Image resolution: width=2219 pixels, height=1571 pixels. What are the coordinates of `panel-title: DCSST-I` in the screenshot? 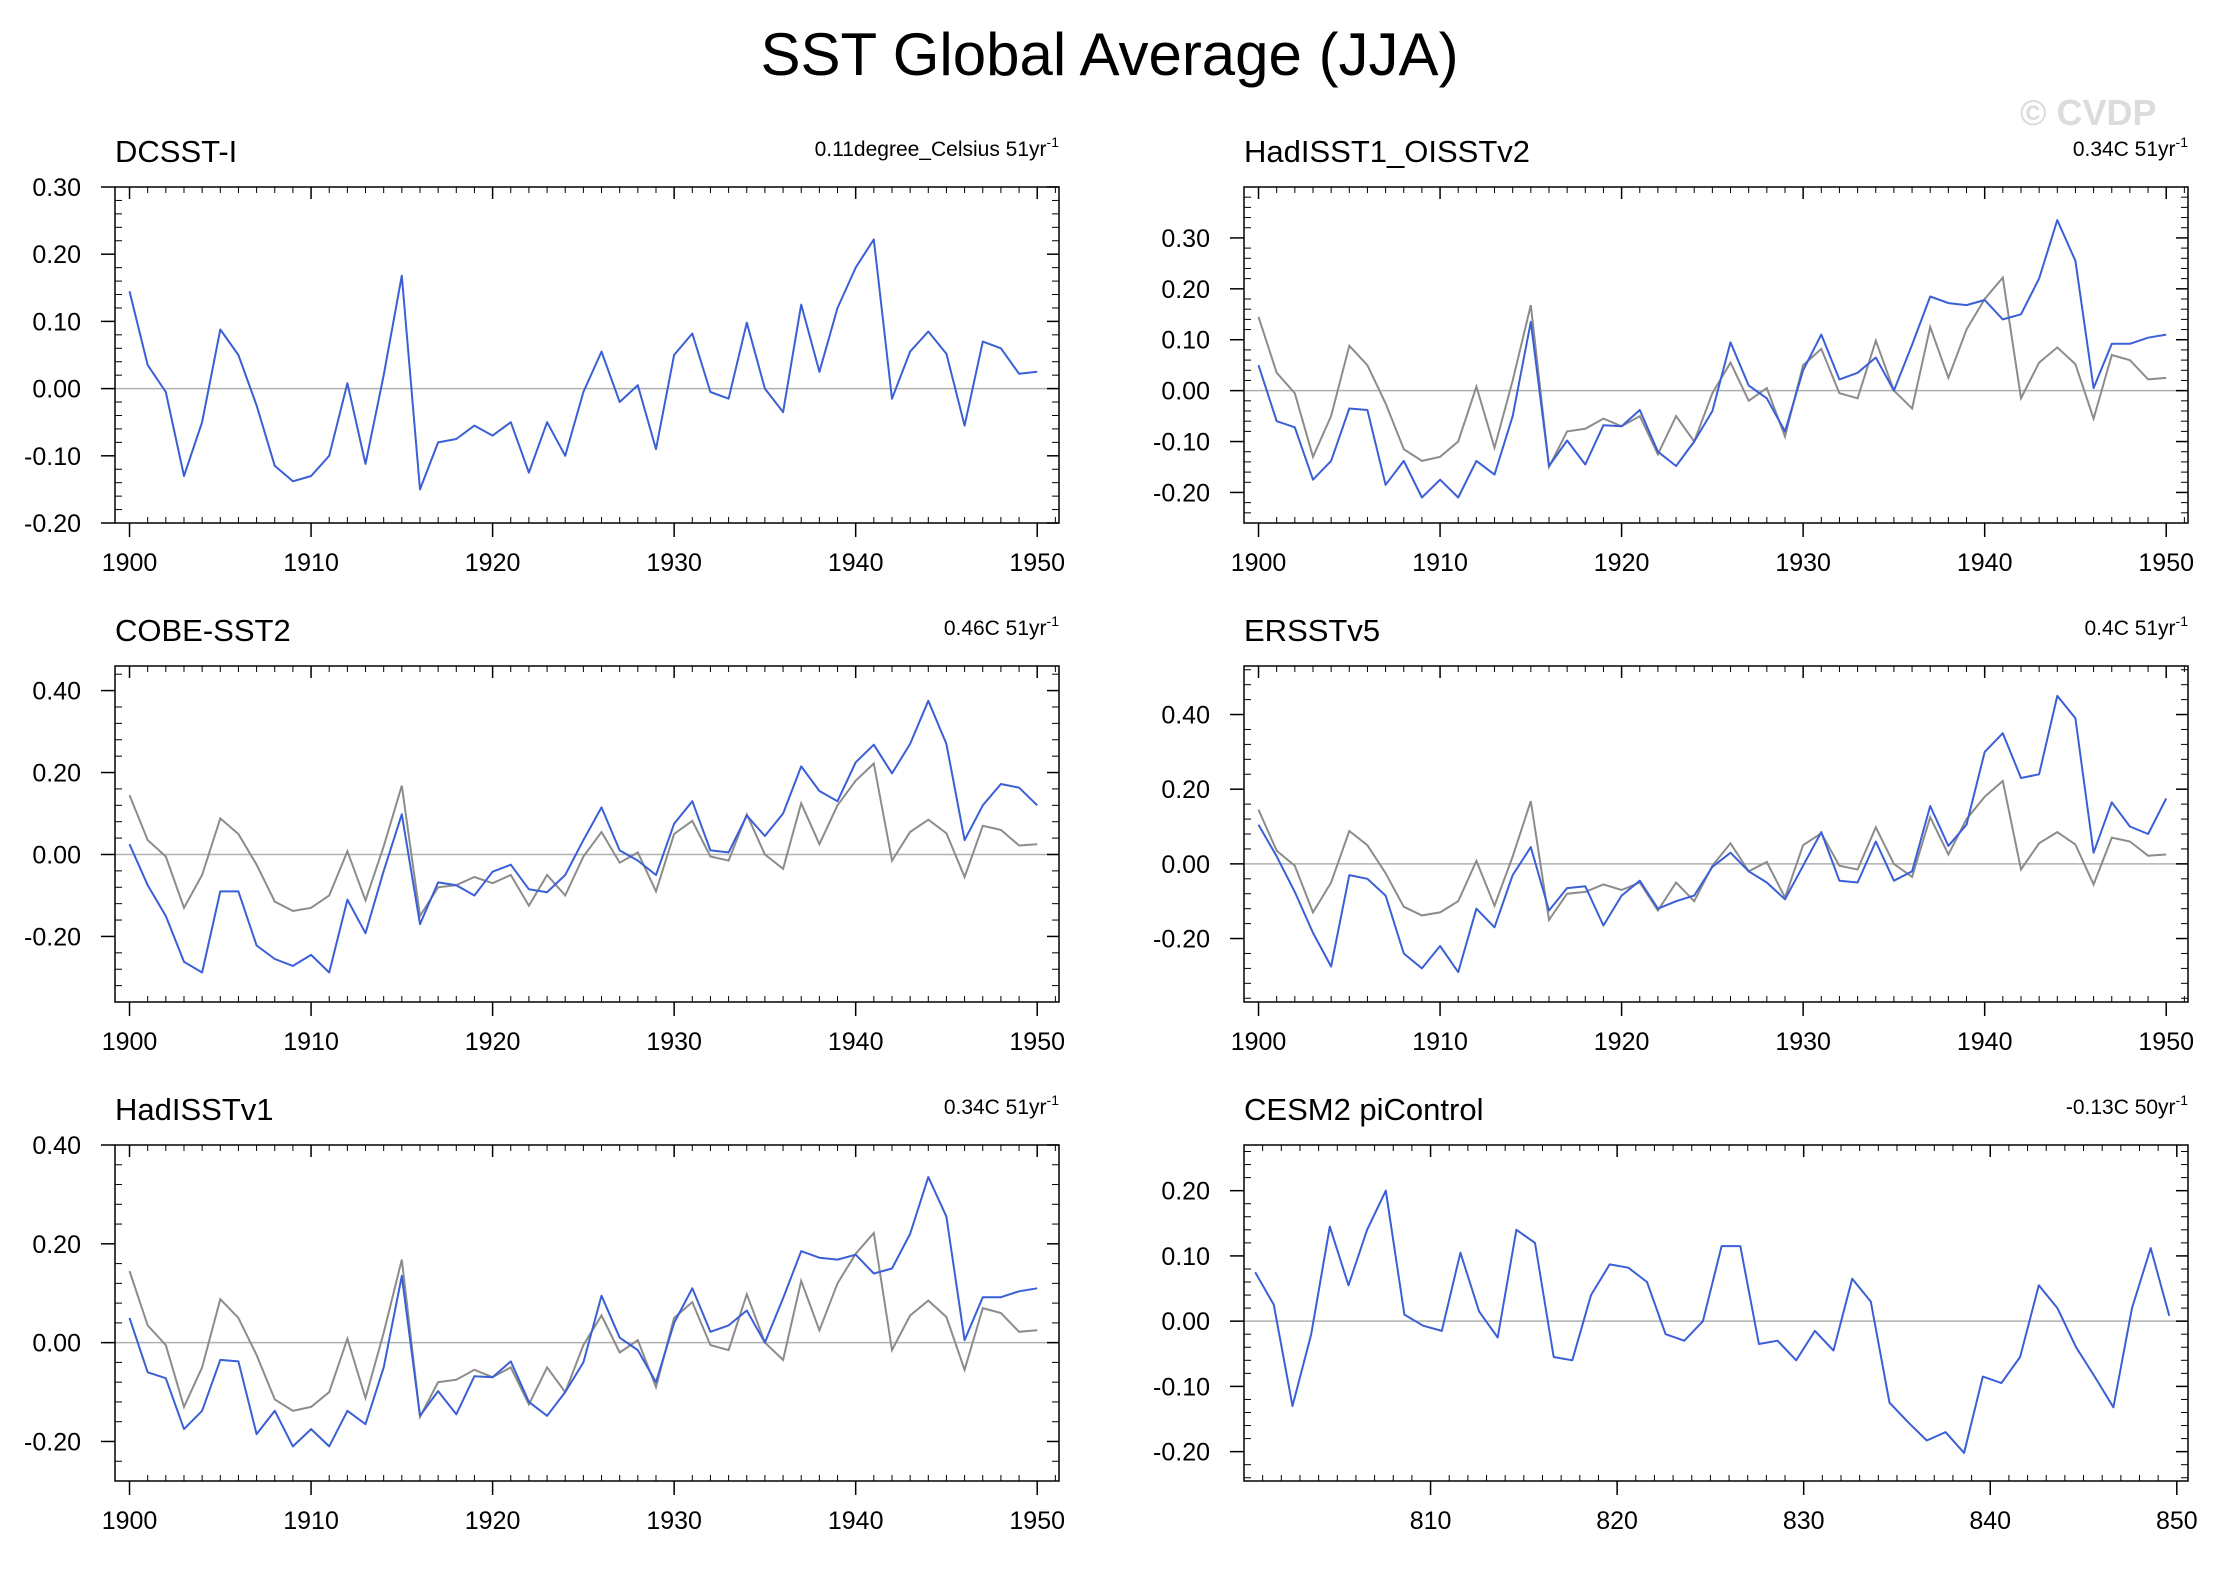 It's located at (176, 151).